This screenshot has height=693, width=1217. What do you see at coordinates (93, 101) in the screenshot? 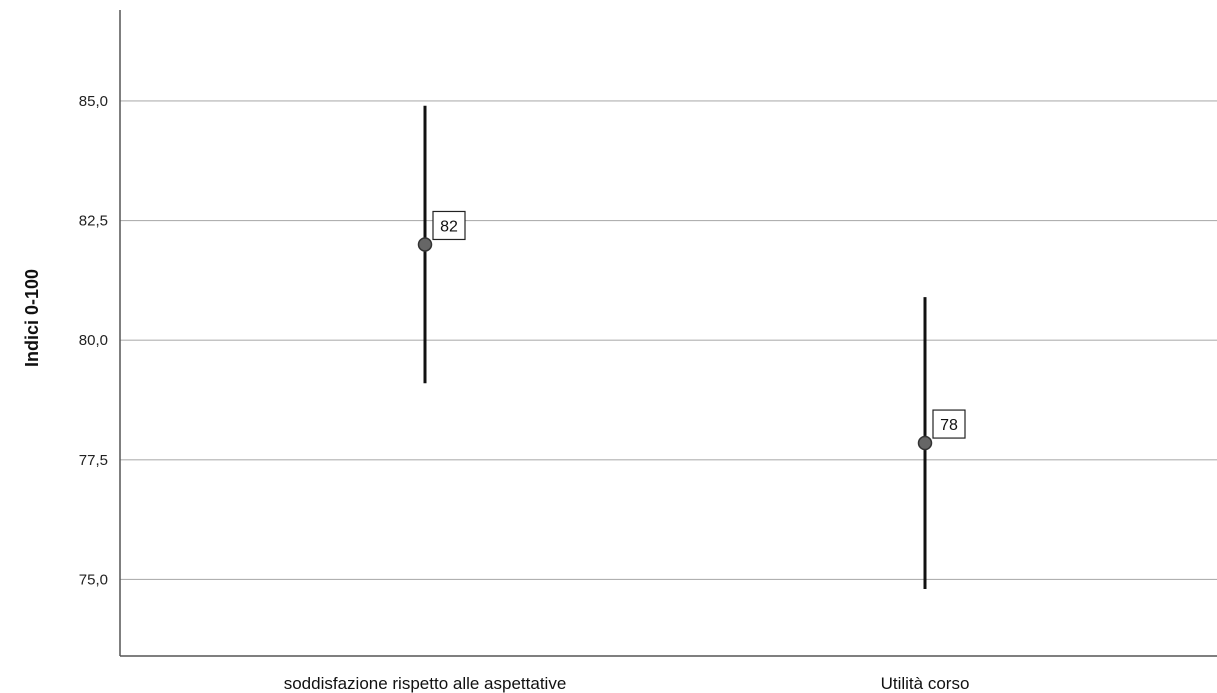
I see `y-tick-label: 85,0` at bounding box center [93, 101].